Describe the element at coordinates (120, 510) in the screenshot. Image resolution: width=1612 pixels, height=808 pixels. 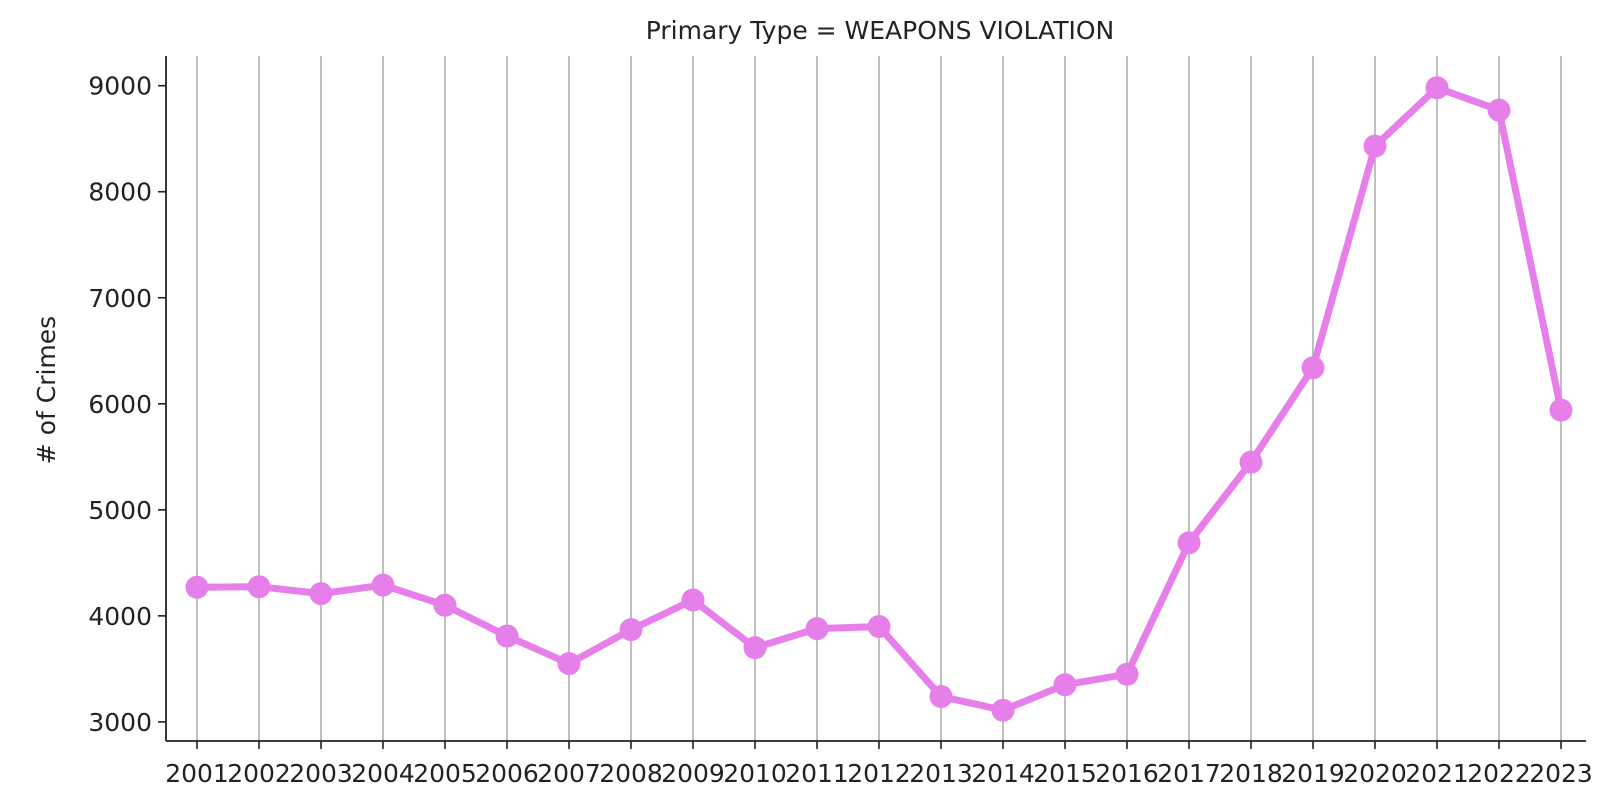
I see `y-tick-label: 5000` at that location.